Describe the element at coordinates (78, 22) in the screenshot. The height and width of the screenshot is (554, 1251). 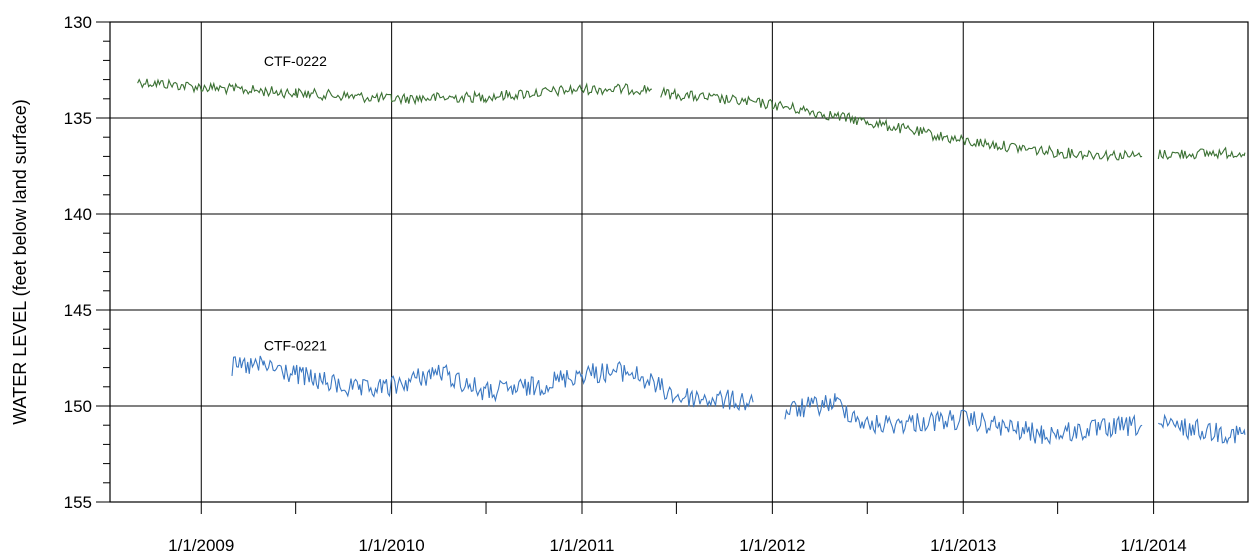
I see `y-tick-label: 130` at that location.